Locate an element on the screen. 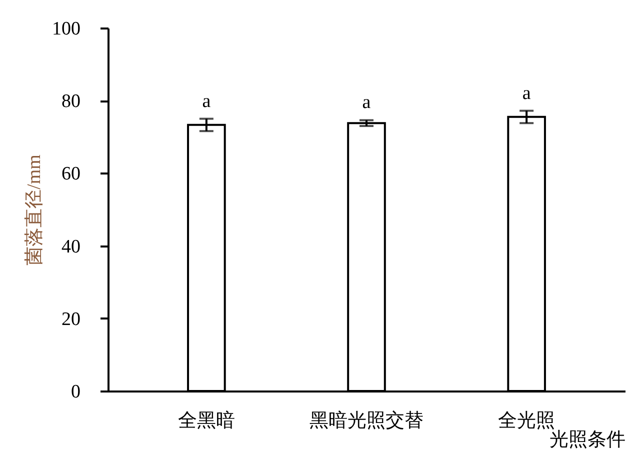 This screenshot has height=472, width=634. x-tick-label: 全光照 is located at coordinates (527, 421).